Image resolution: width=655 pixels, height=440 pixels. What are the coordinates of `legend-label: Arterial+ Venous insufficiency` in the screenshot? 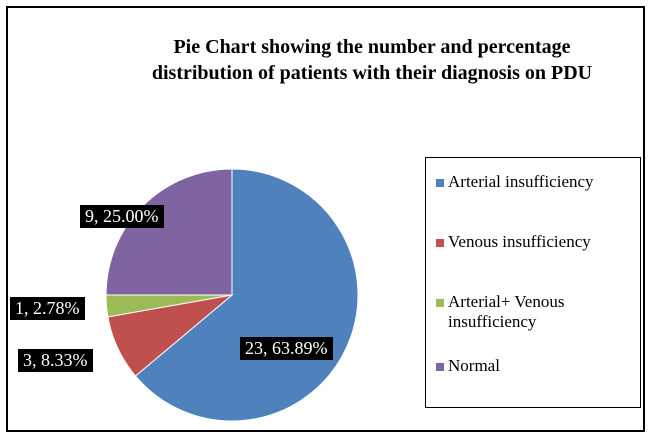 It's located at (506, 311).